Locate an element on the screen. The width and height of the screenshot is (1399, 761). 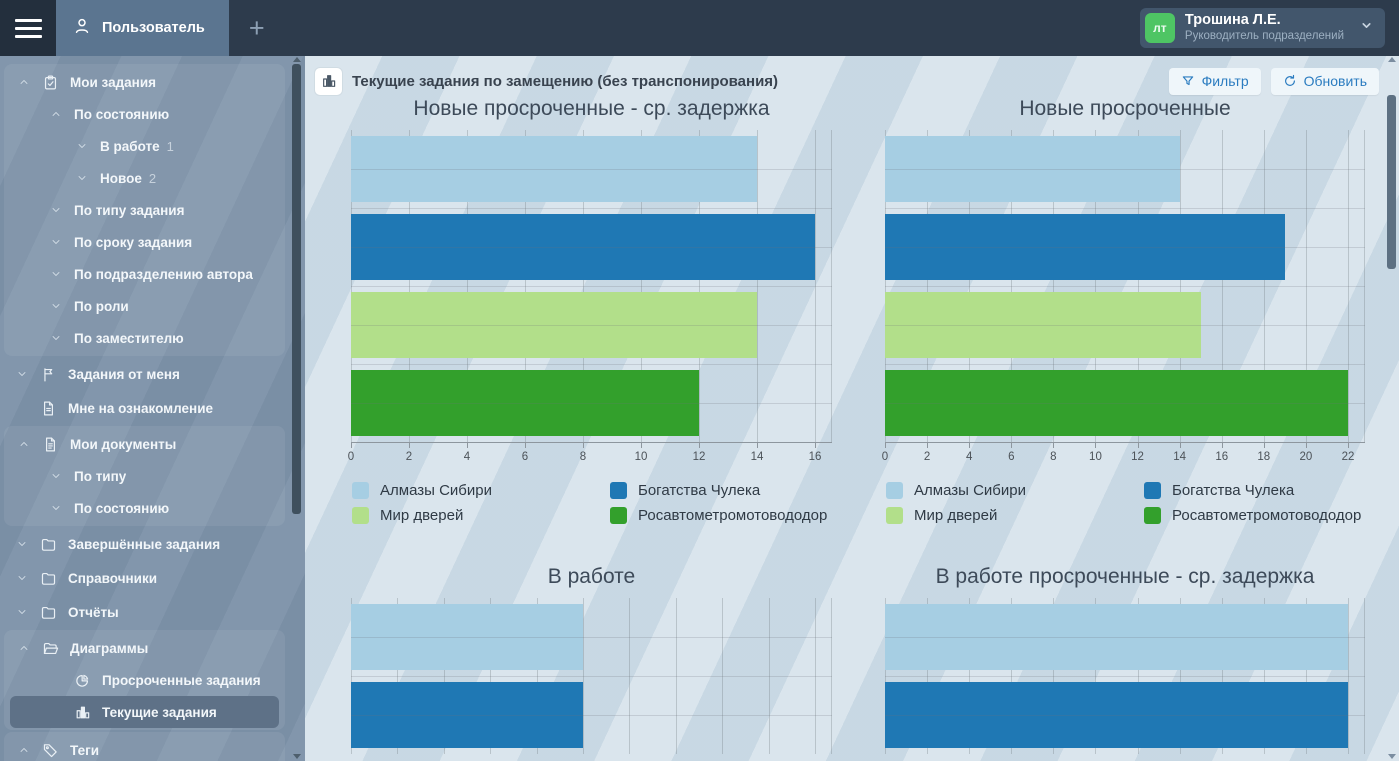
sidebar-item-by-task-type: По типу задания is located at coordinates (144, 210).